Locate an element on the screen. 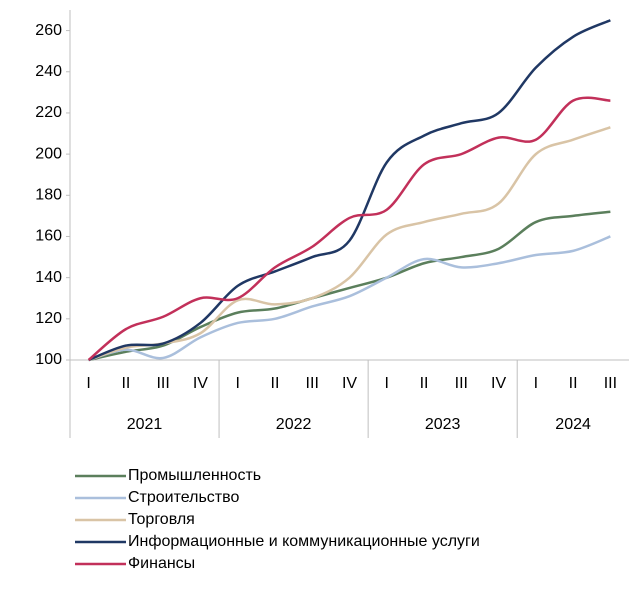 Image resolution: width=629 pixels, height=591 pixels. y-tick-label: 120 is located at coordinates (48, 318).